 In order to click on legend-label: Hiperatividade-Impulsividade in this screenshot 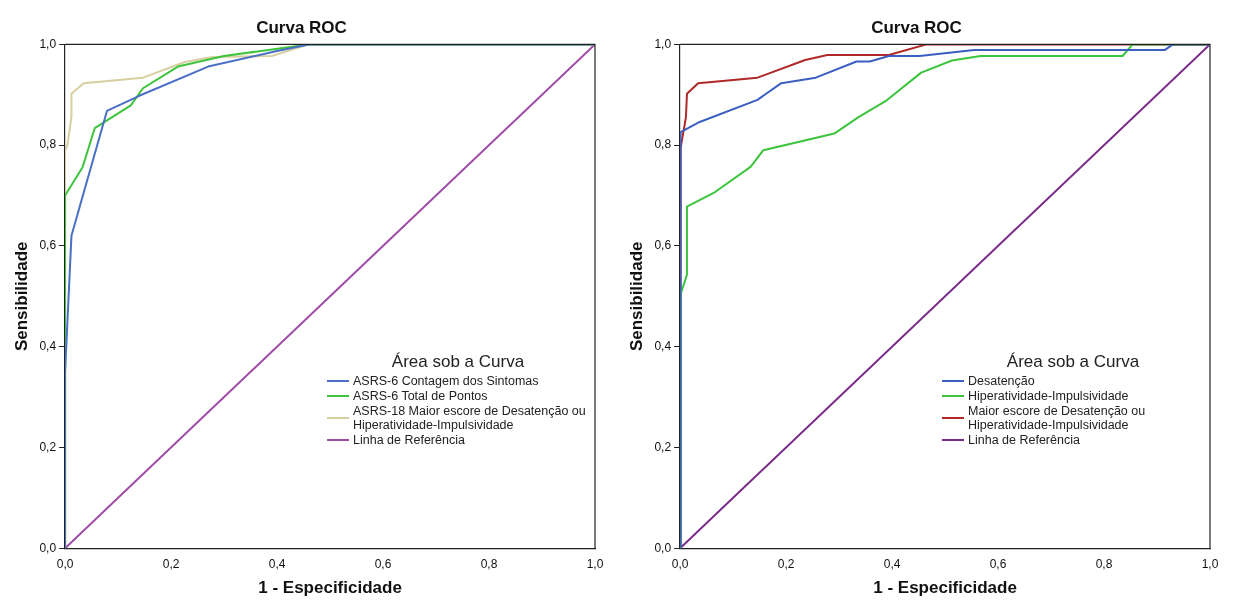, I will do `click(1048, 396)`.